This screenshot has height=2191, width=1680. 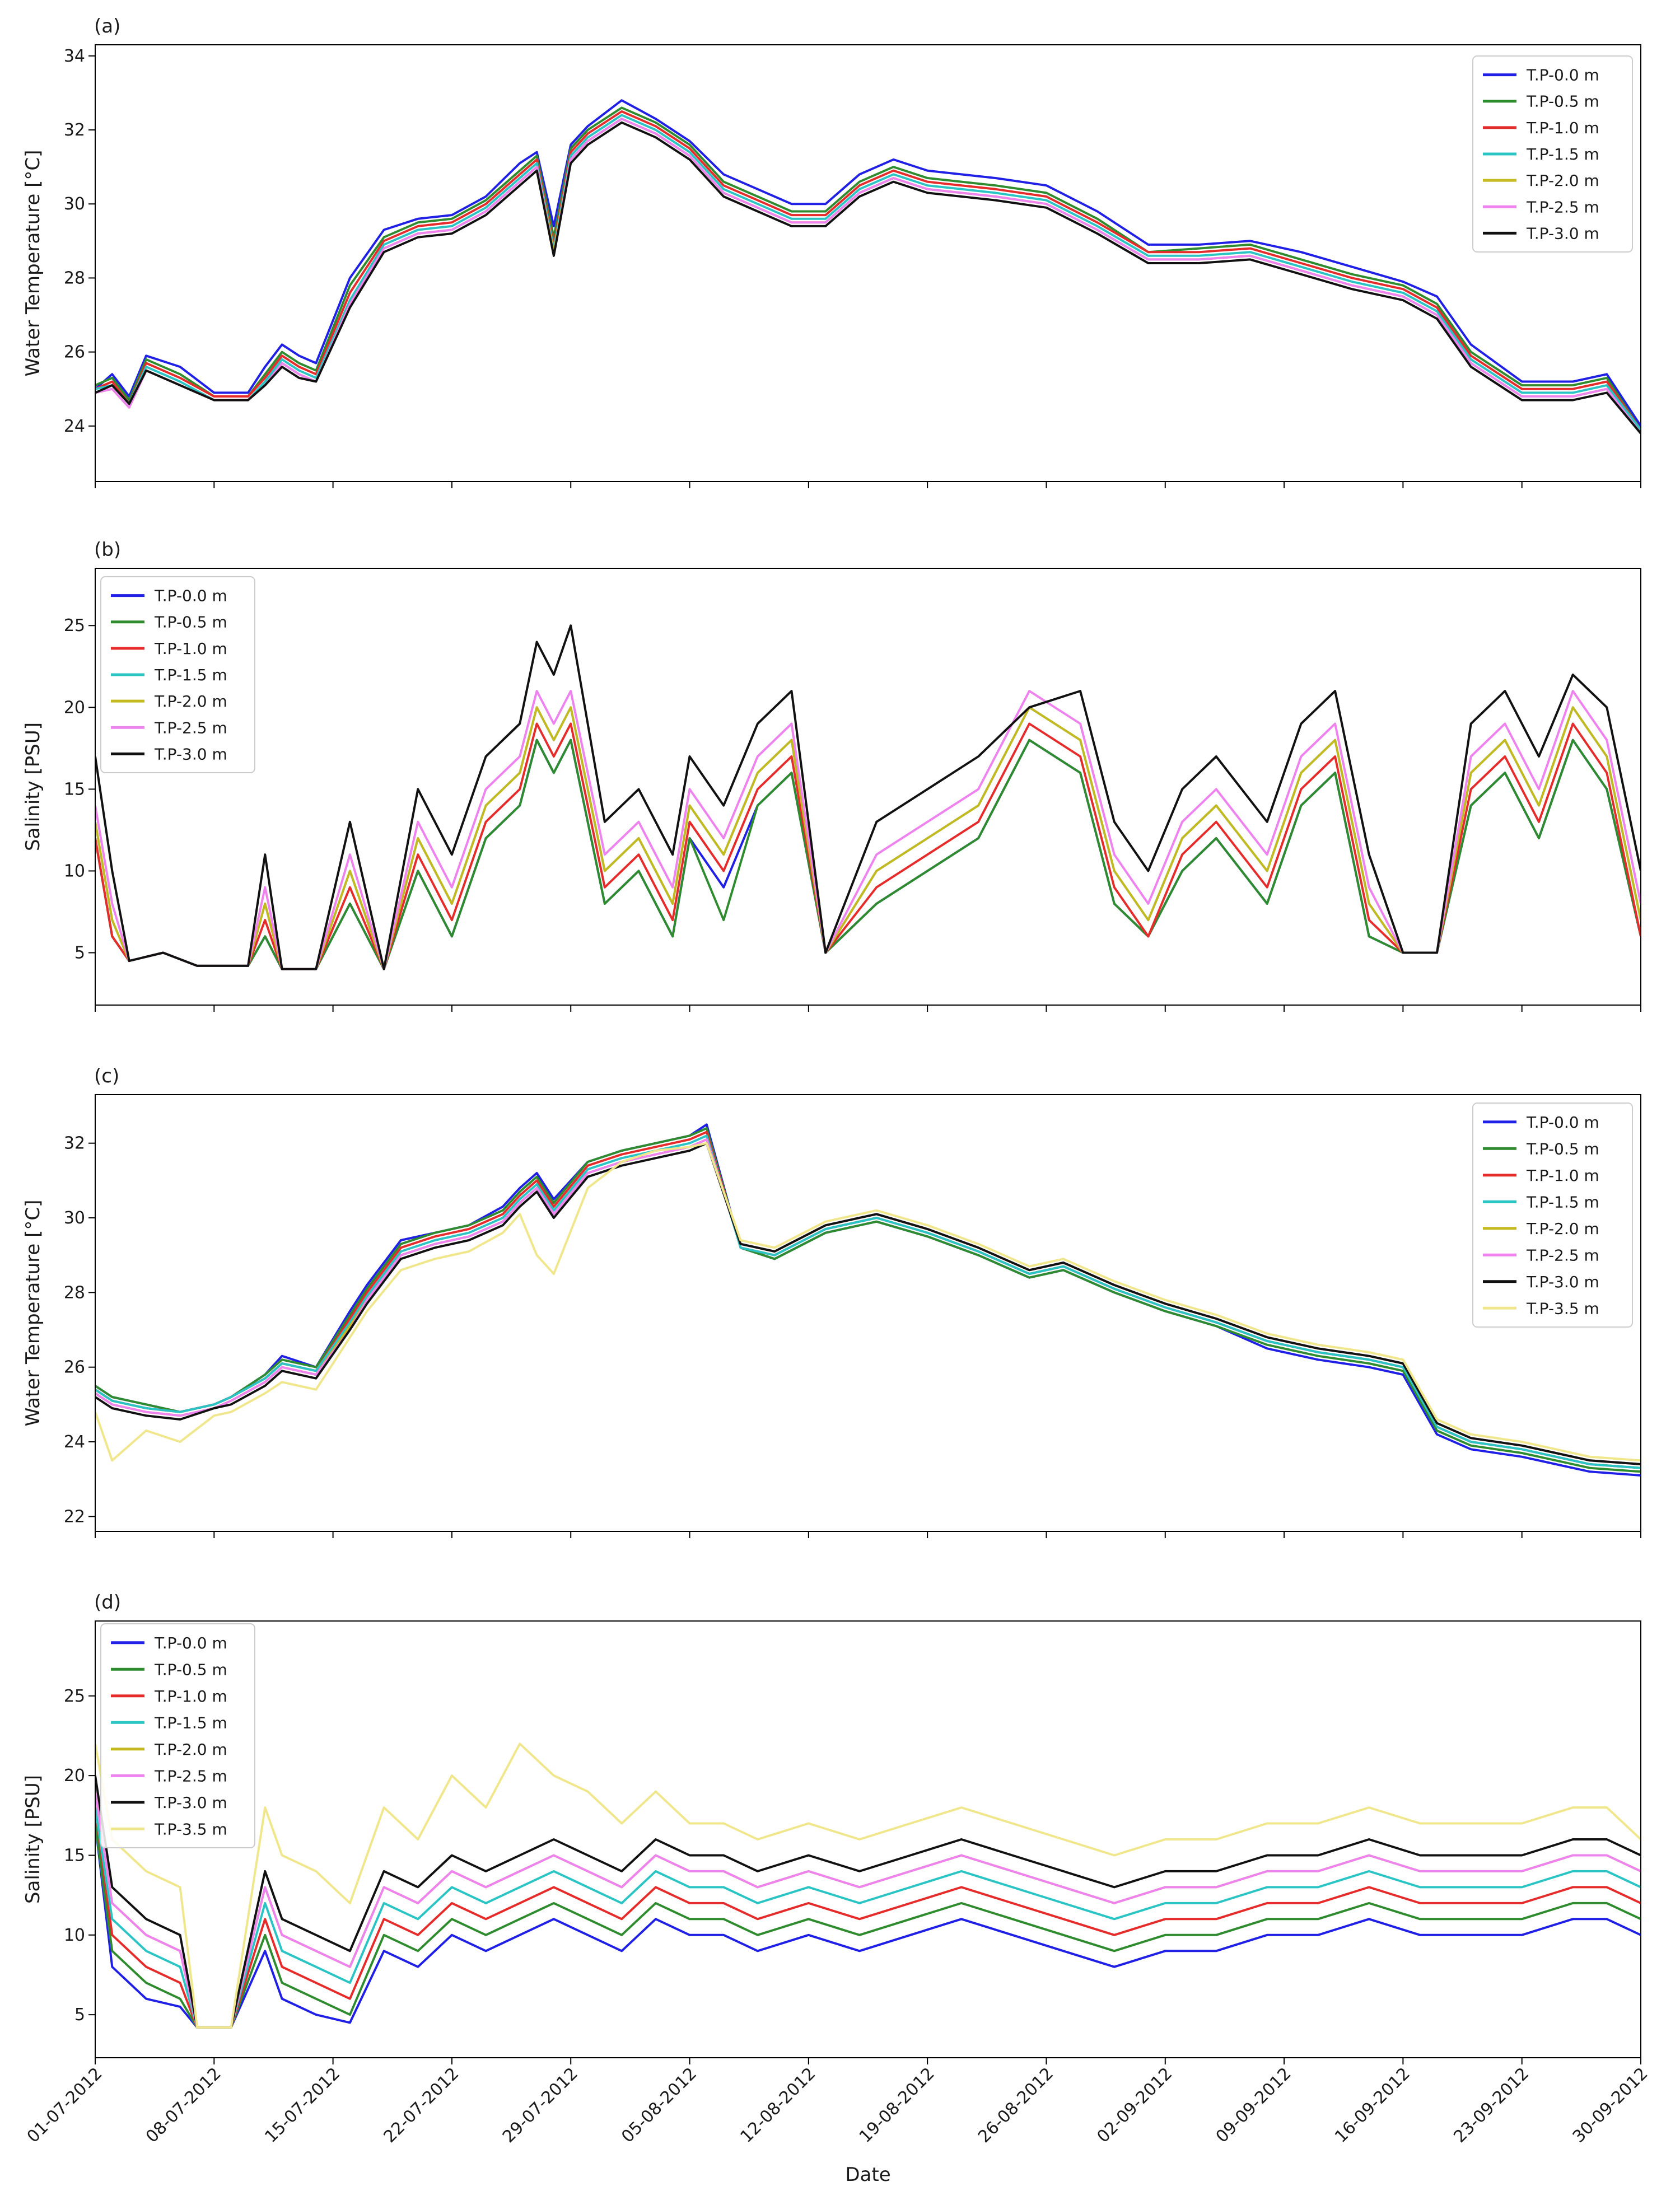 What do you see at coordinates (1254, 2105) in the screenshot?
I see `x-tick-label: 09-09-2012` at bounding box center [1254, 2105].